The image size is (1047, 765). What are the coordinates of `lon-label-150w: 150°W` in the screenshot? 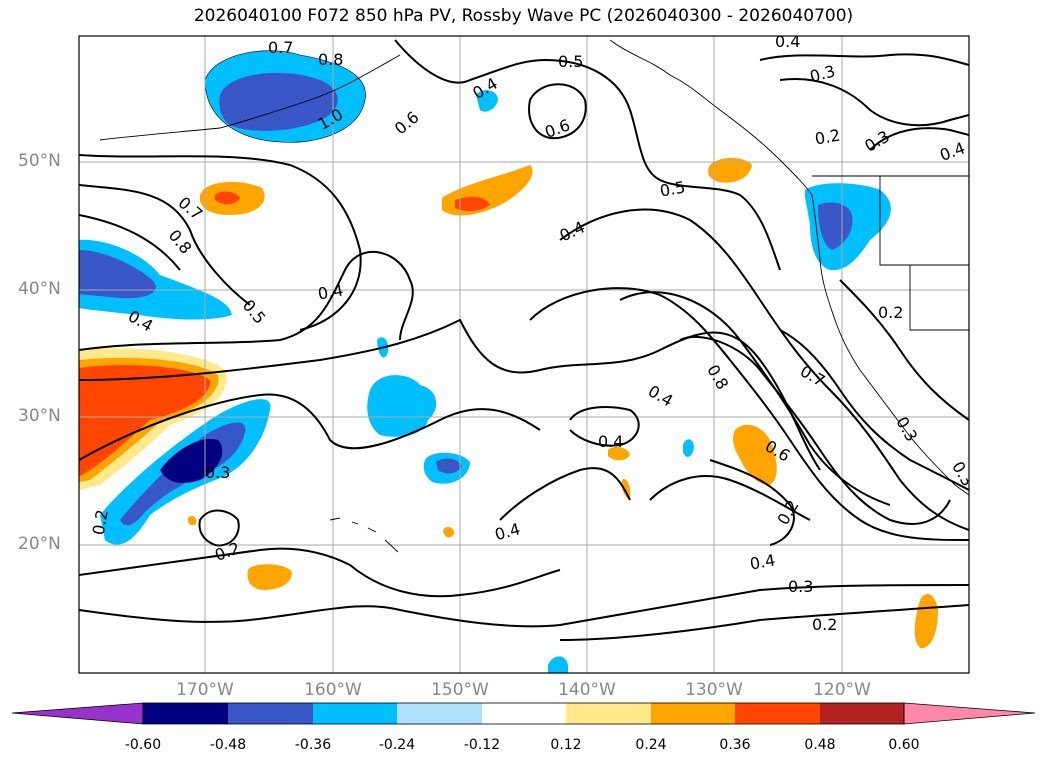 It's located at (460, 690).